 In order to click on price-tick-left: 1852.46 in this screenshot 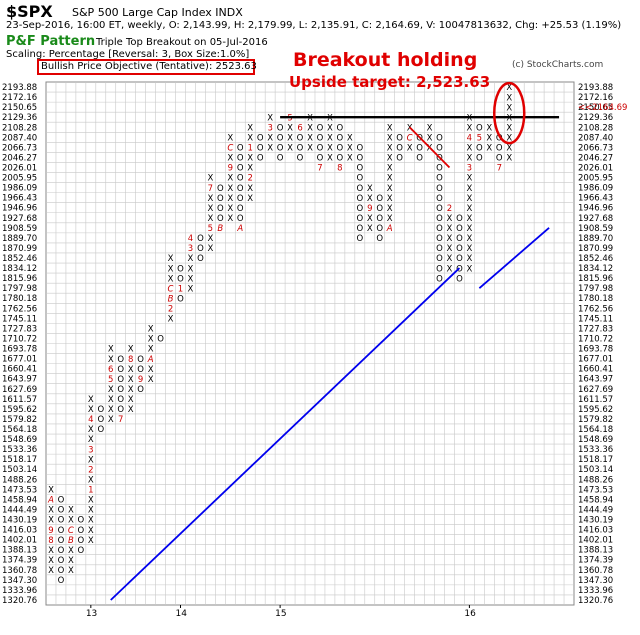, I will do `click(19, 259)`.